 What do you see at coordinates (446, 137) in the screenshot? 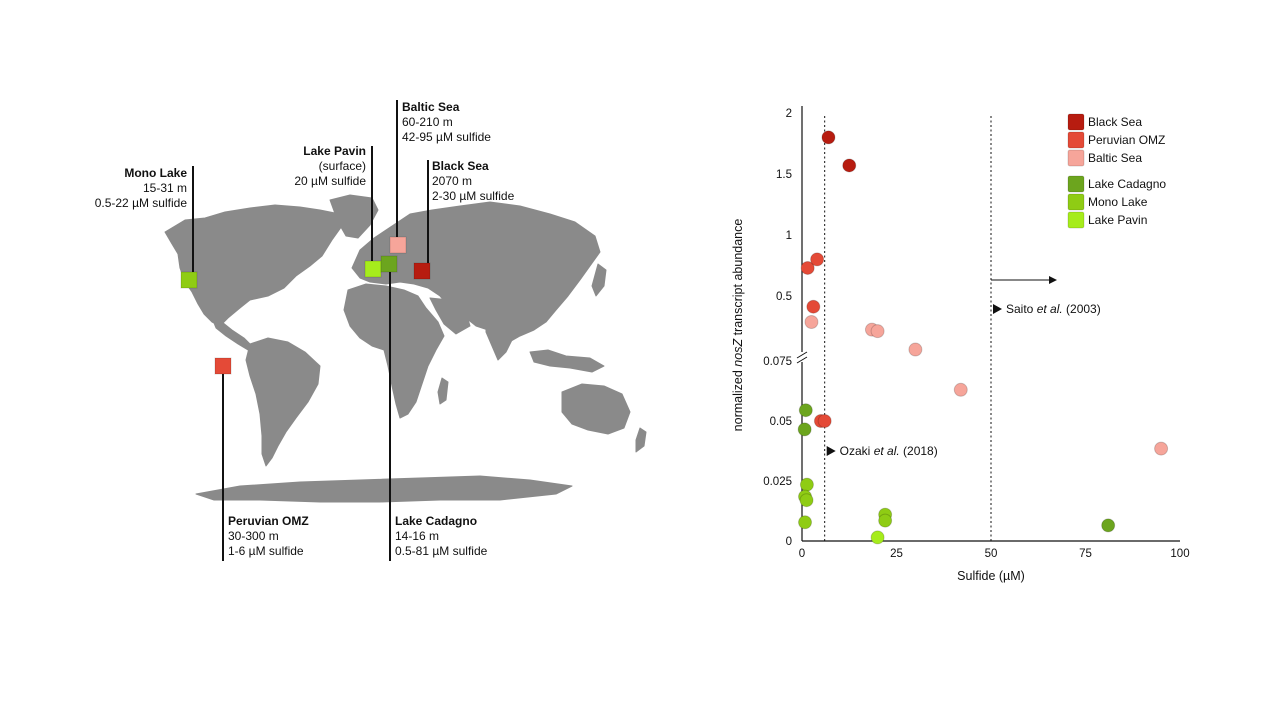
I see `site-sulfide: 42-95 µM sulfide` at bounding box center [446, 137].